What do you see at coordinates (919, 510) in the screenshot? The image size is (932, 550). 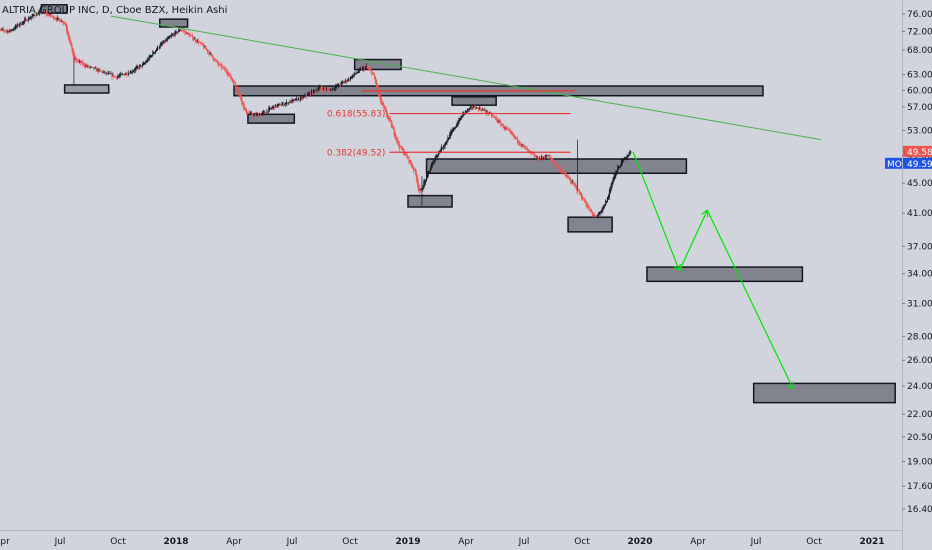 I see `price-tick-label: 16.40` at bounding box center [919, 510].